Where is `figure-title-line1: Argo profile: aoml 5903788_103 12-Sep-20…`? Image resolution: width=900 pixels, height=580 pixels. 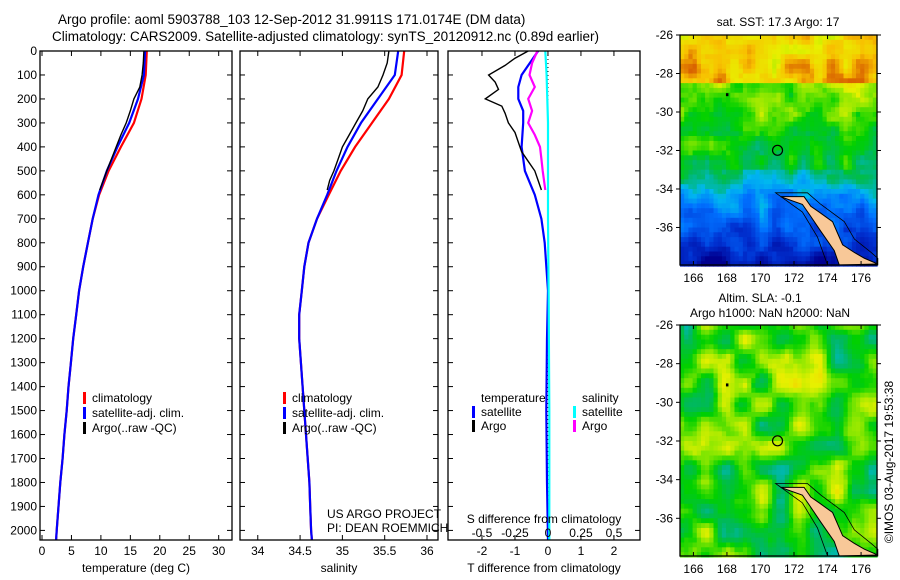
figure-title-line1: Argo profile: aoml 5903788_103 12-Sep-20… is located at coordinates (292, 19).